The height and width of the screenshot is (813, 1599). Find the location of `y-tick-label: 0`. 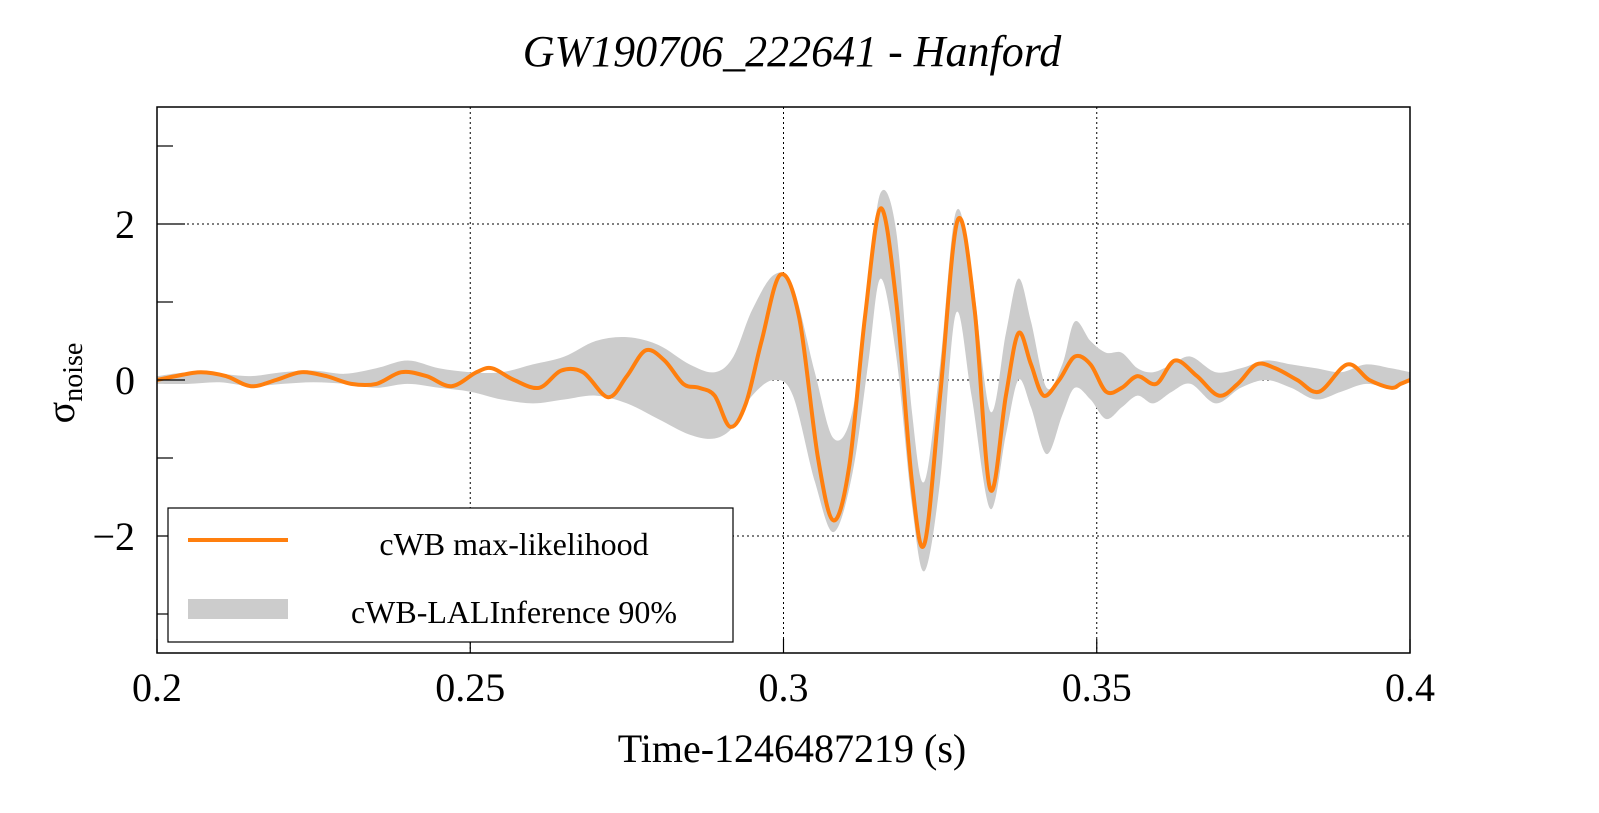

y-tick-label: 0 is located at coordinates (125, 380).